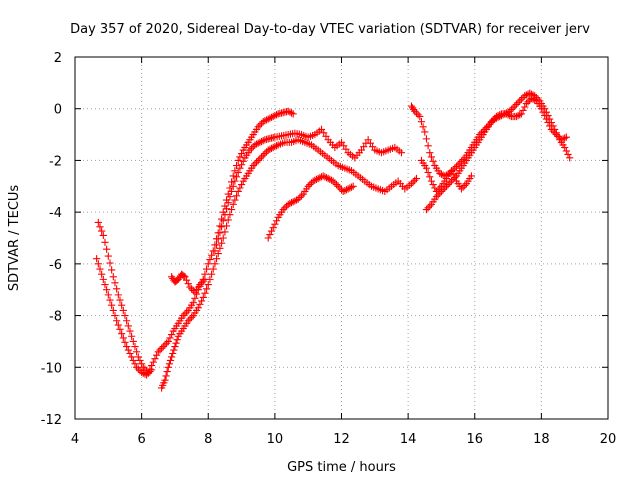  What do you see at coordinates (341, 467) in the screenshot?
I see `x-axis-label: GPS time / hours` at bounding box center [341, 467].